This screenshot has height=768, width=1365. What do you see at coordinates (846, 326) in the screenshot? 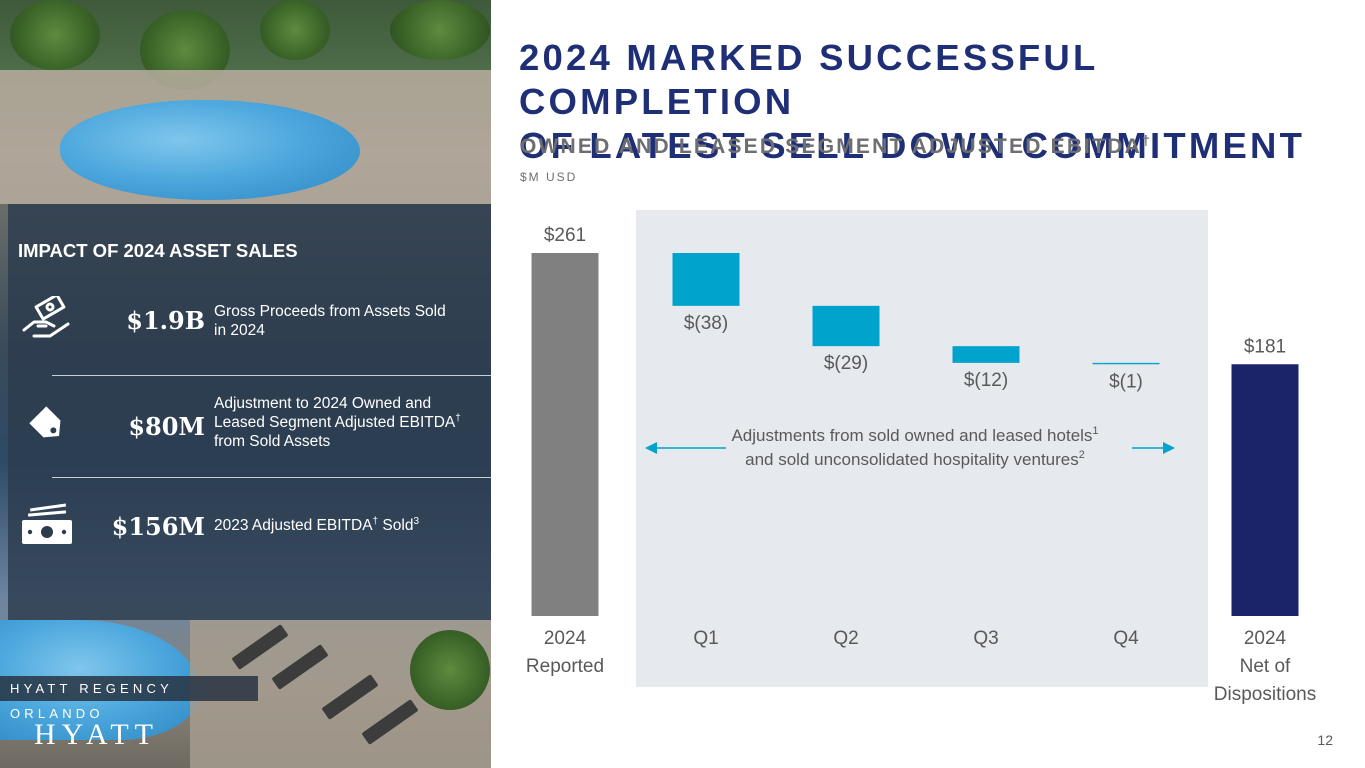
I see `bar-q2` at bounding box center [846, 326].